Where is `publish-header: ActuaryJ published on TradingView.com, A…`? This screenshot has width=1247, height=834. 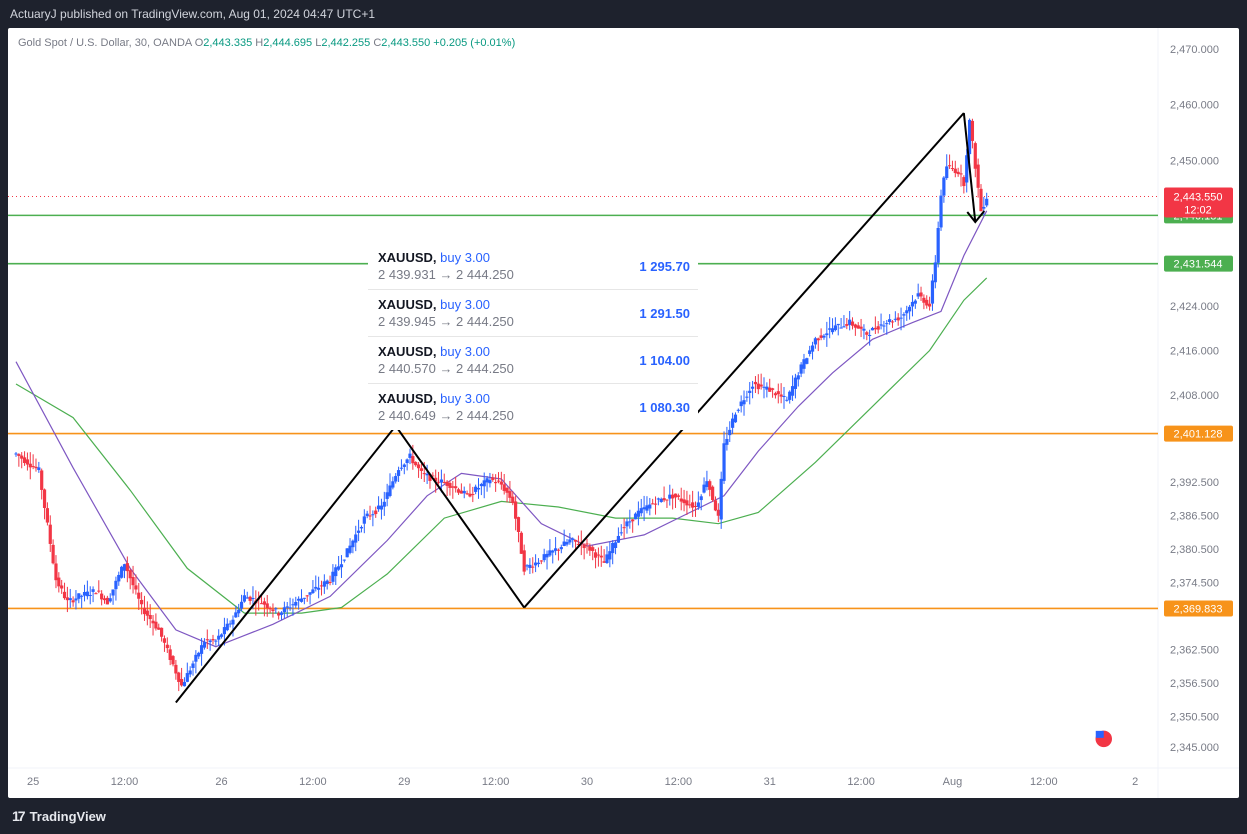 publish-header: ActuaryJ published on TradingView.com, A… is located at coordinates (623, 14).